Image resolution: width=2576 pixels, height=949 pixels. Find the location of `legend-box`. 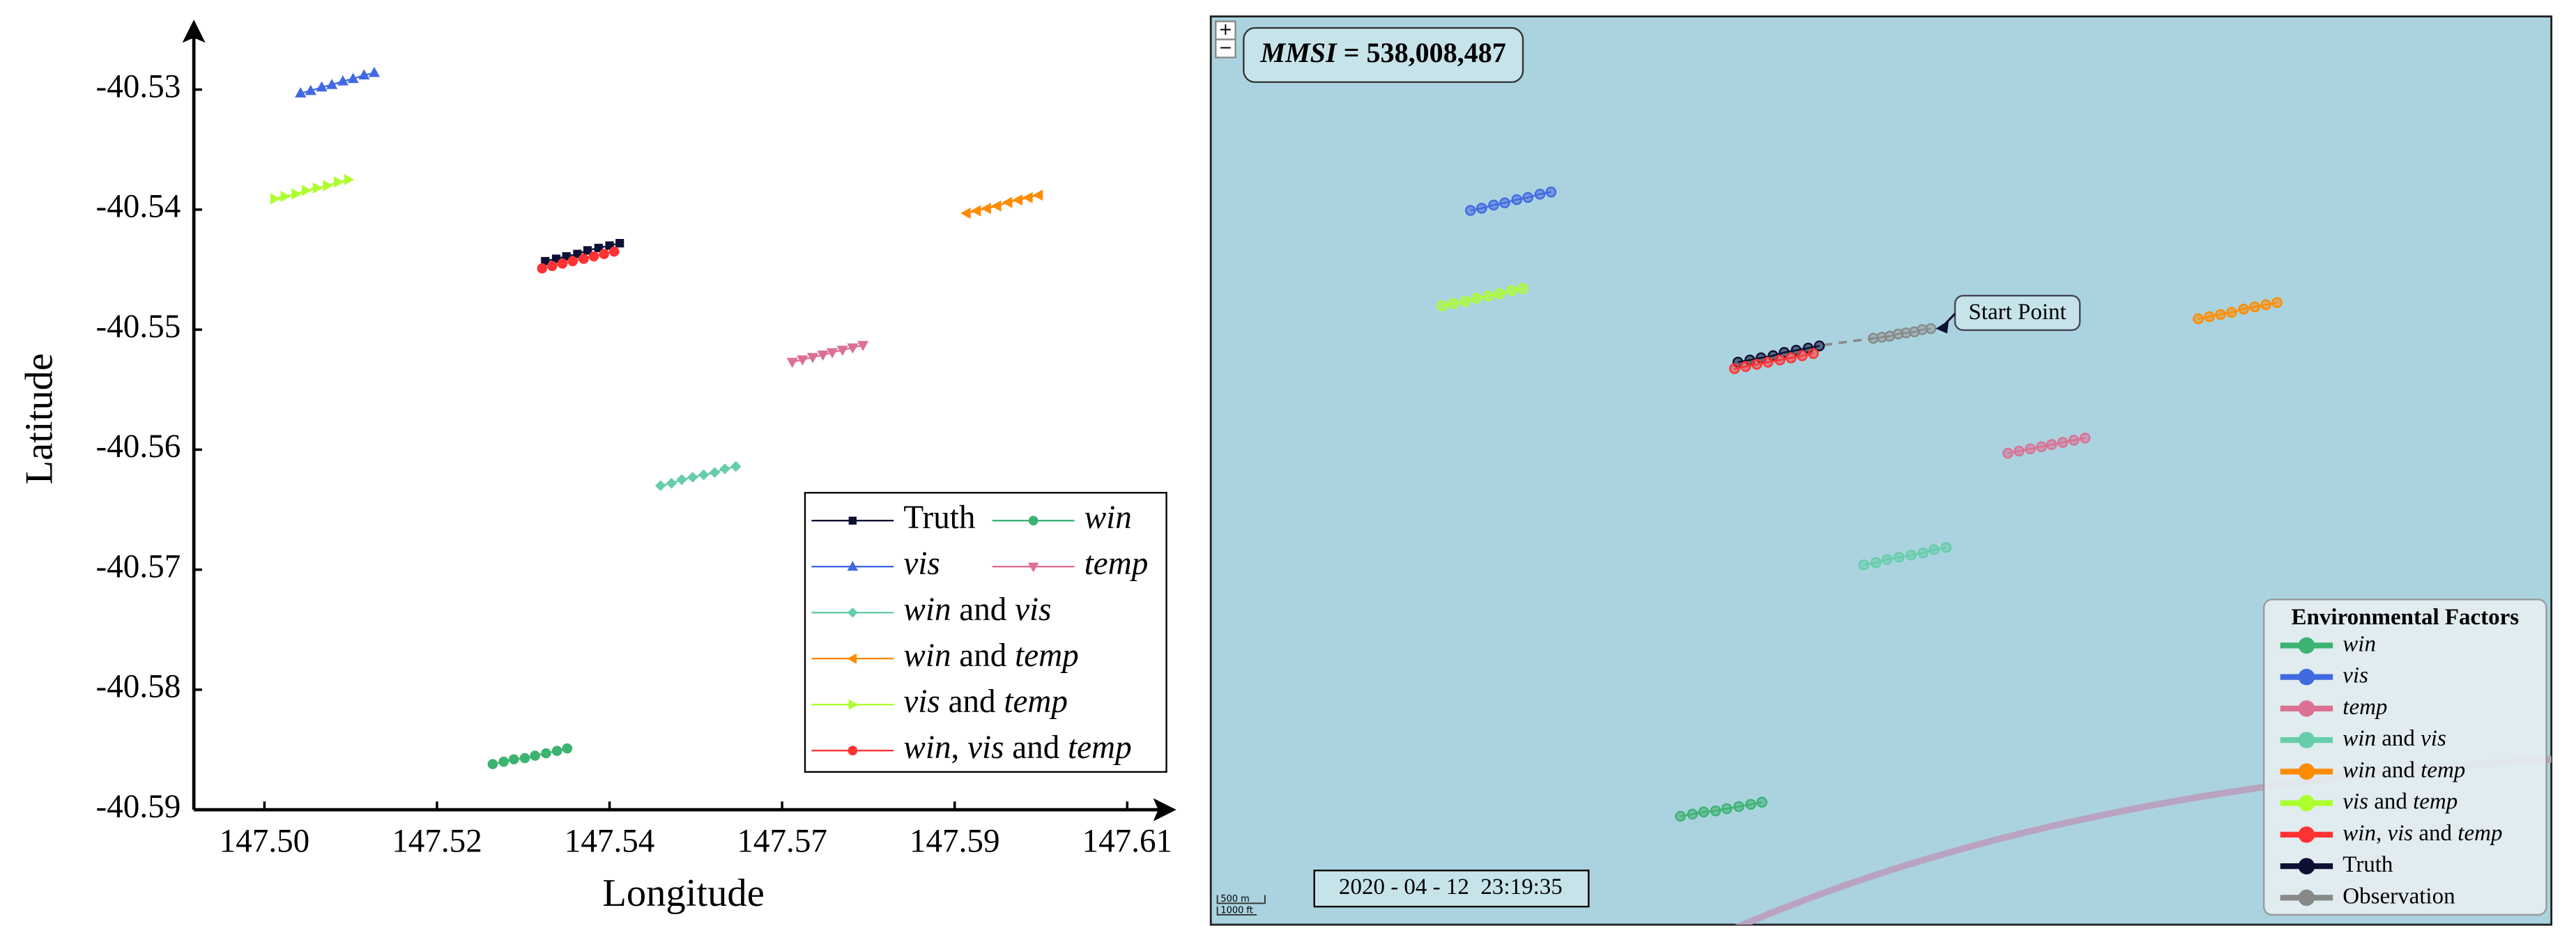

legend-box is located at coordinates (986, 632).